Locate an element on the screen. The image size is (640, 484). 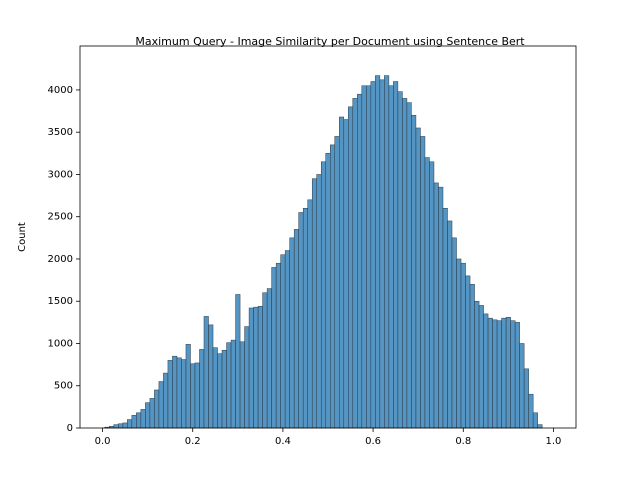
x-tick-label: 0.4 is located at coordinates (283, 441).